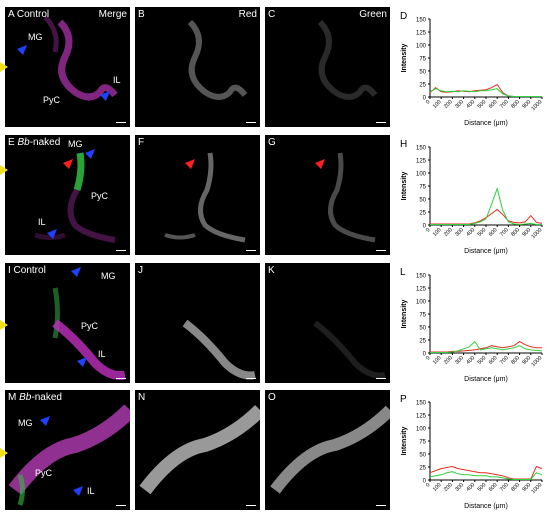 This screenshot has height=513, width=550. What do you see at coordinates (448, 360) in the screenshot?
I see `x-tick-label: 200` at bounding box center [448, 360].